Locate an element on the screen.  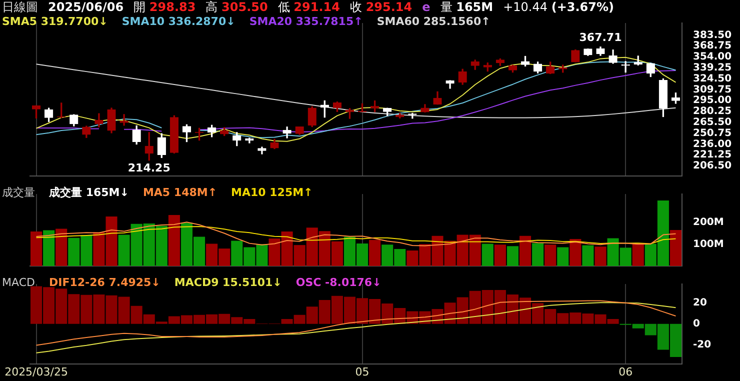
y-tick-label: 354.00 is located at coordinates (712, 57).